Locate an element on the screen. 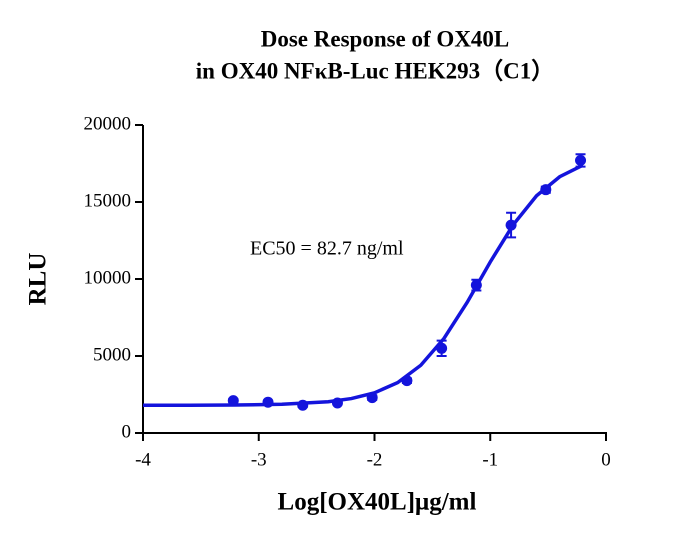 This screenshot has height=542, width=682. annotation: EC50 = 82.7 ng/ml is located at coordinates (327, 249).